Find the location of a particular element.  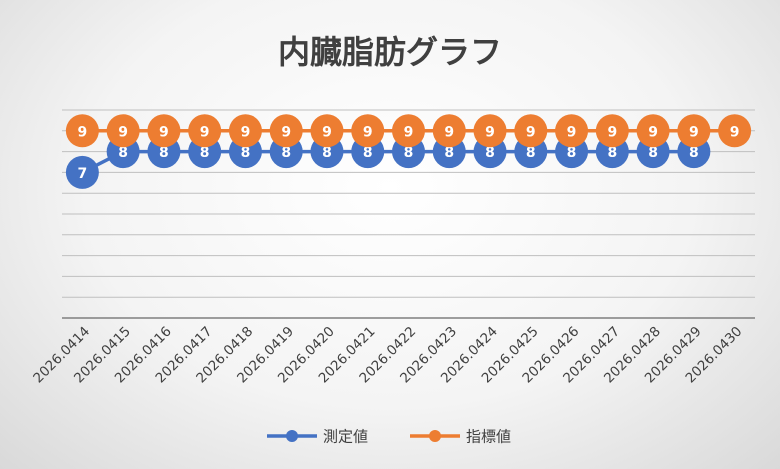

chart-title: 内臓脂肪グラフ is located at coordinates (390, 52).